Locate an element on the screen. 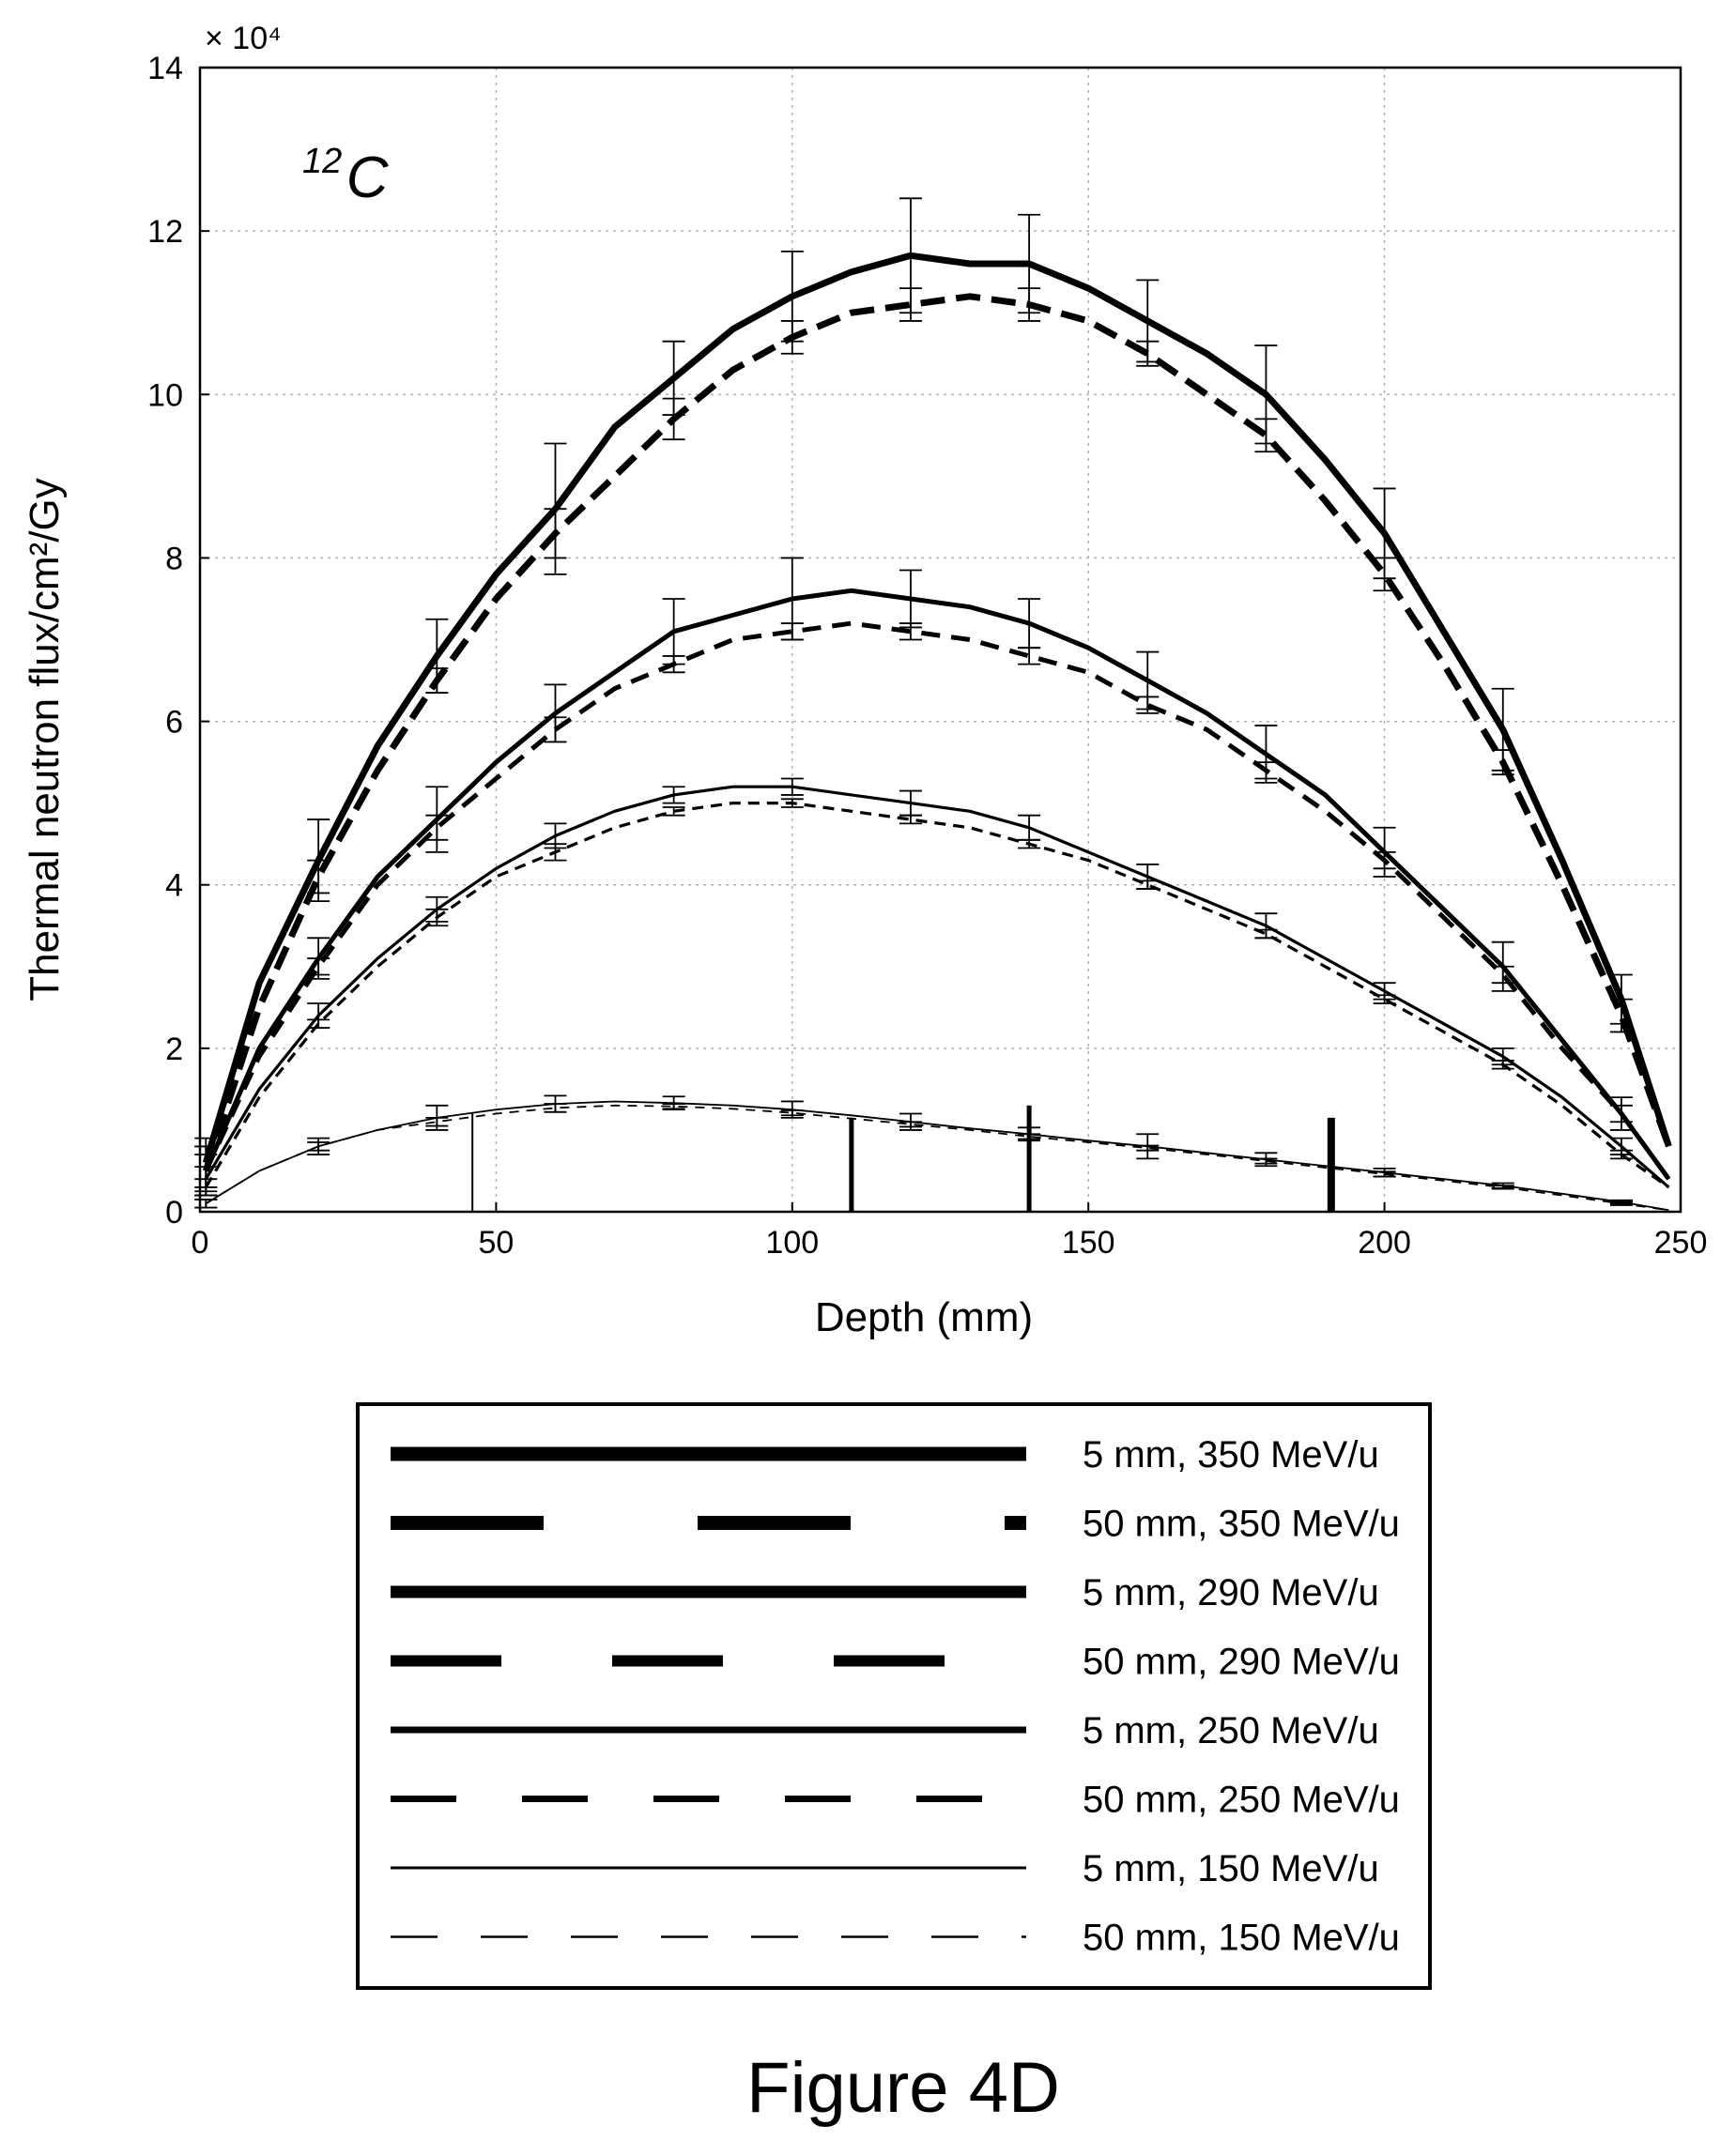  y-tick-label: 2 is located at coordinates (174, 1049).